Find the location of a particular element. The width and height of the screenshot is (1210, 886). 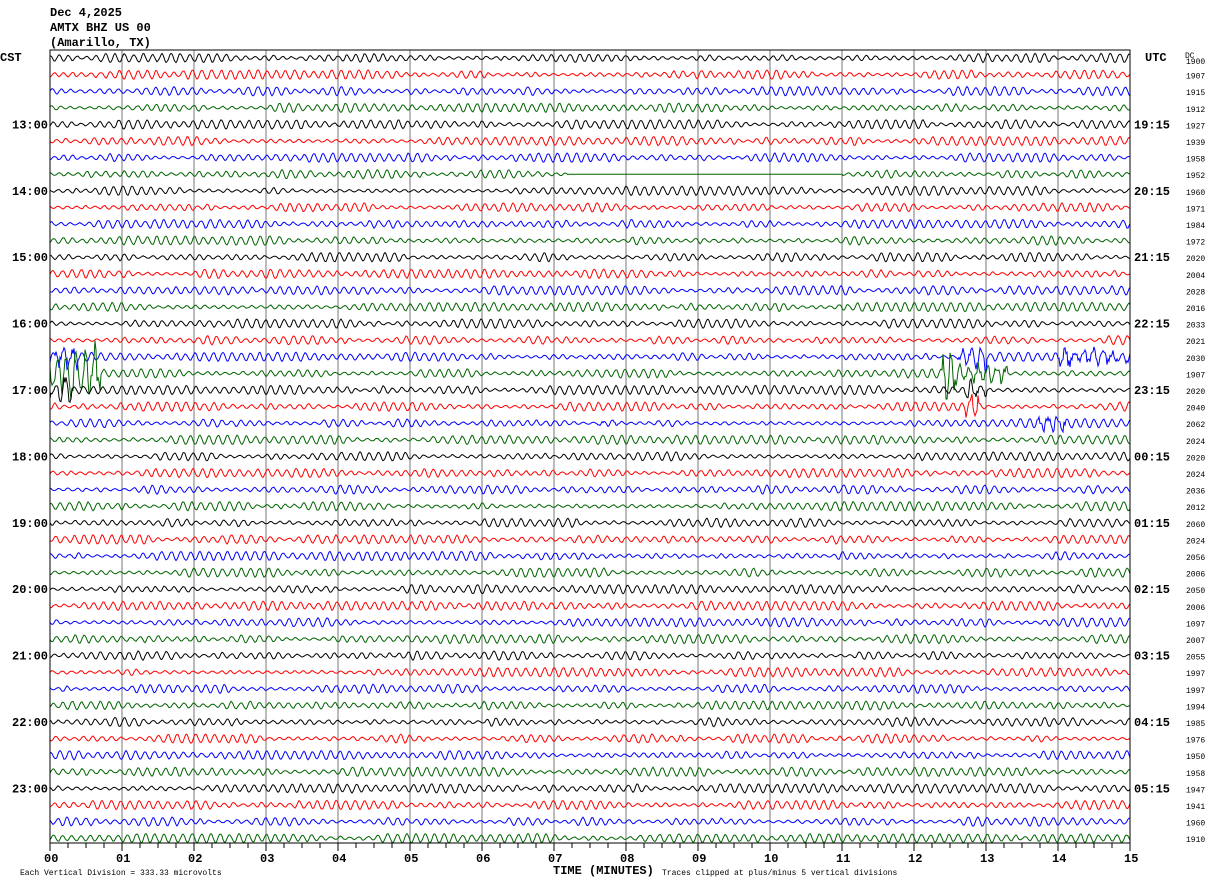

dc-offset-label: 2030 is located at coordinates (1195, 359).